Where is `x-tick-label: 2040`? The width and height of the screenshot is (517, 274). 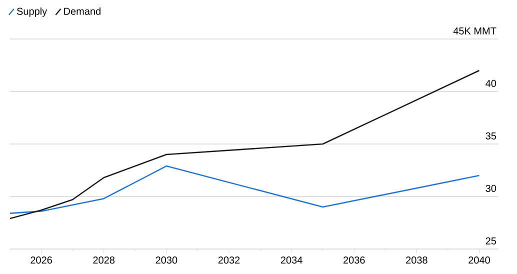
x-tick-label: 2040 is located at coordinates (479, 260).